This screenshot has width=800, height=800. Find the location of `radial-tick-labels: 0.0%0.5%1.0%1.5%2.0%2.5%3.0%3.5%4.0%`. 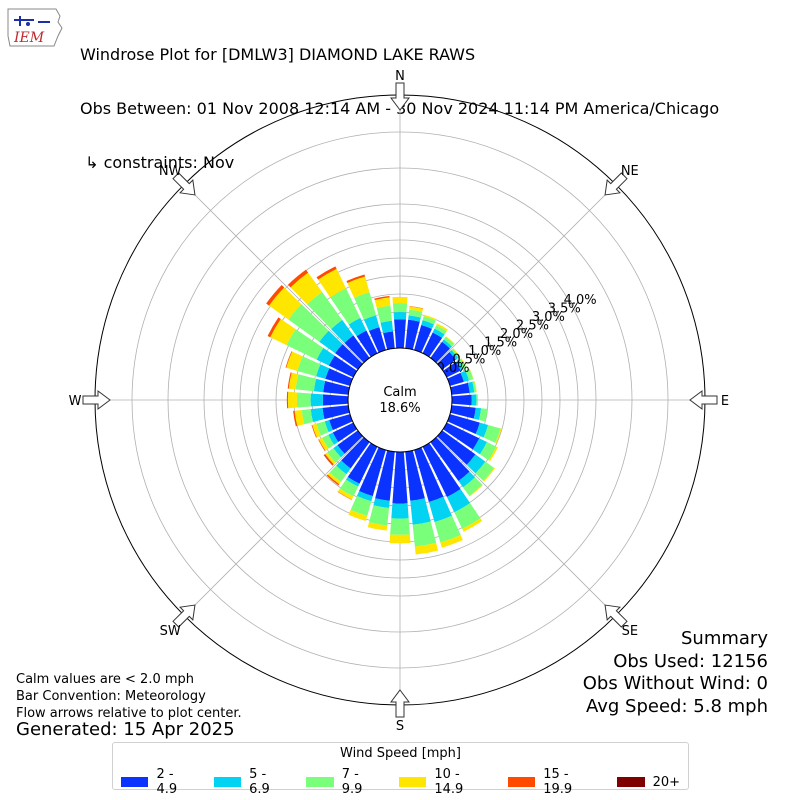

radial-tick-labels: 0.0%0.5%1.0%1.5%2.0%2.5%3.0%3.5%4.0% is located at coordinates (516, 334).